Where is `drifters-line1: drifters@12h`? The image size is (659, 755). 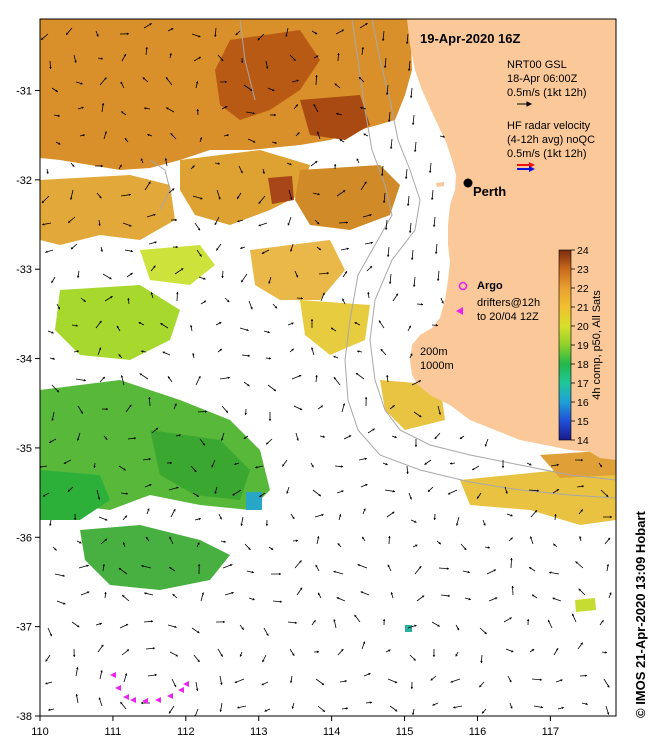 drifters-line1: drifters@12h is located at coordinates (508, 303).